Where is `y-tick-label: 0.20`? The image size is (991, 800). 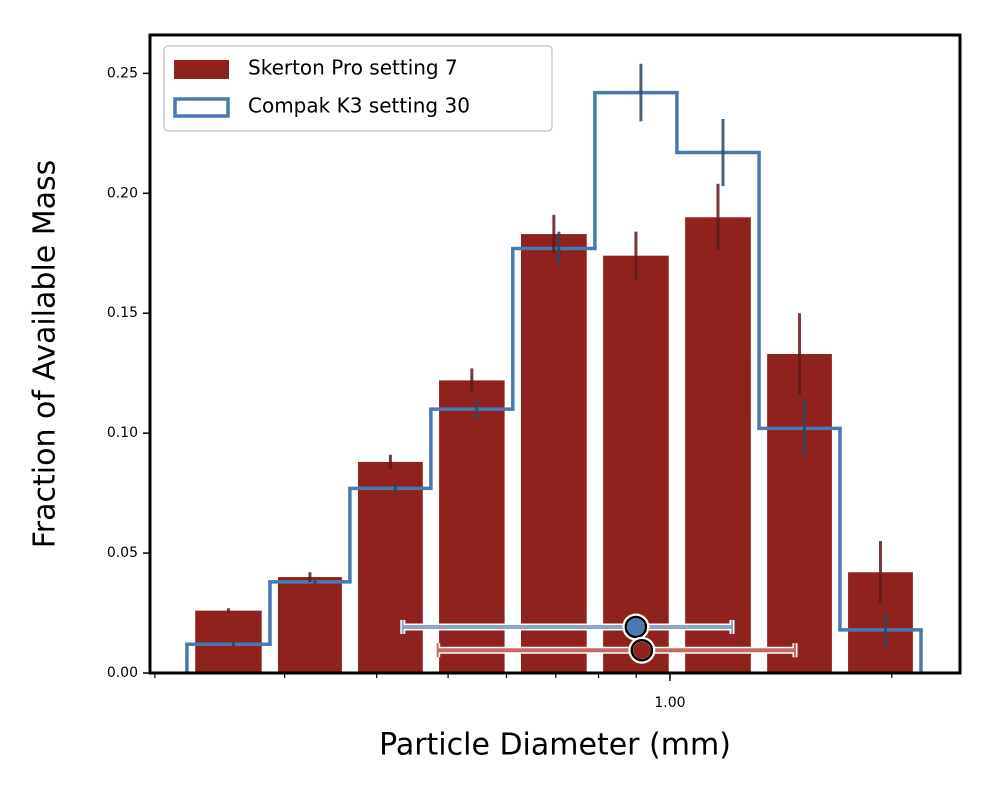 y-tick-label: 0.20 is located at coordinates (122, 193).